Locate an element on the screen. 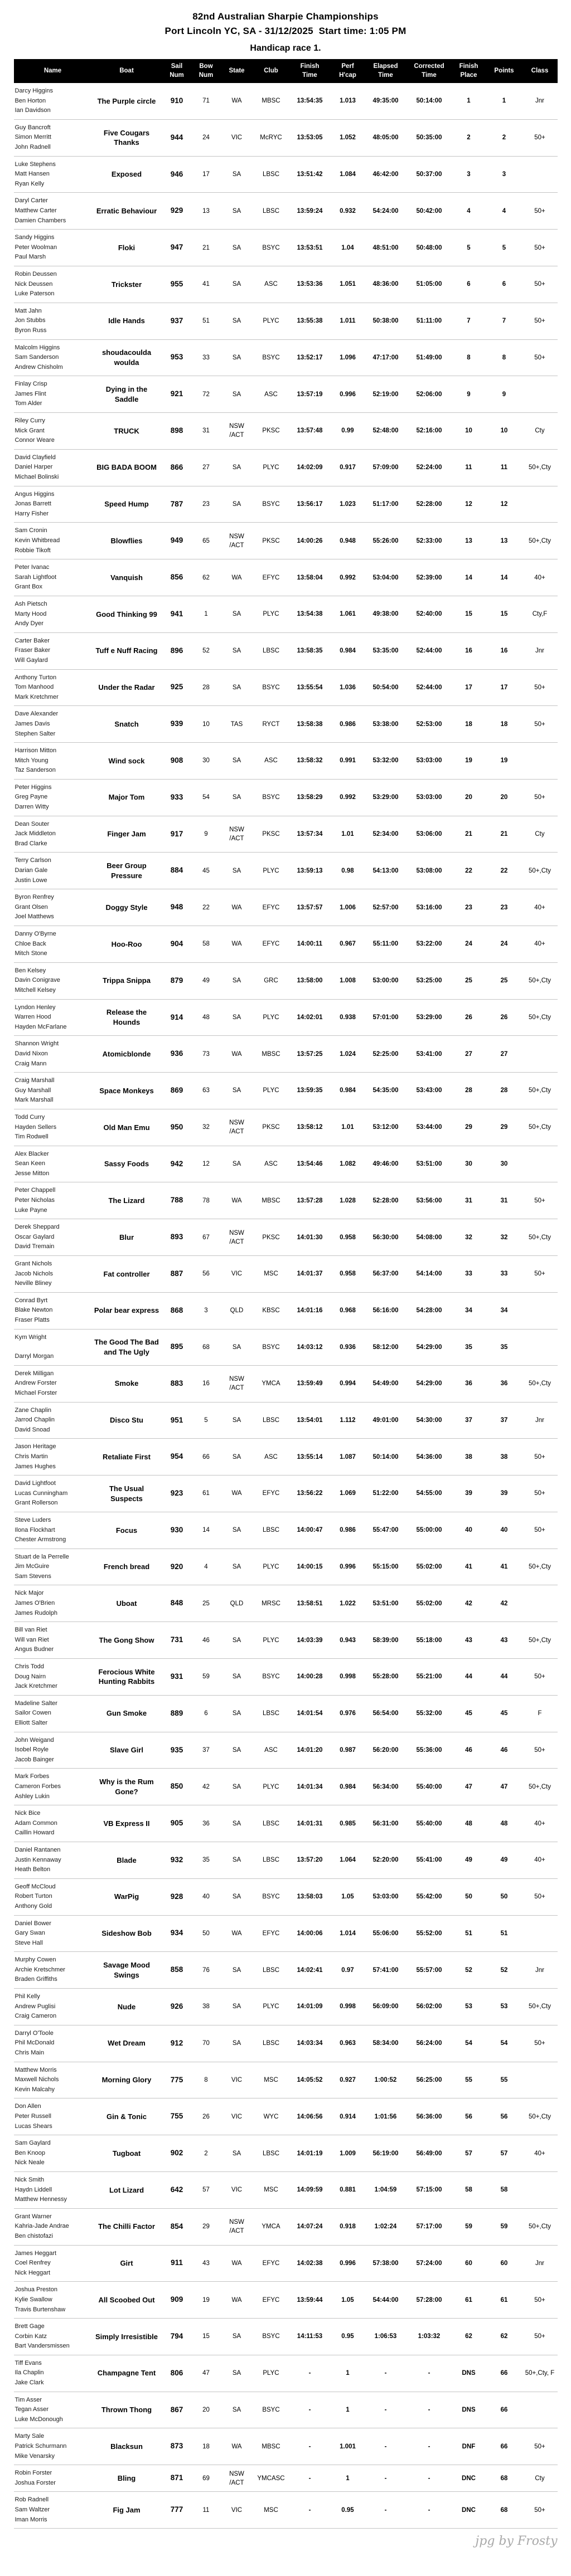 This screenshot has height=2576, width=571. points: 23 is located at coordinates (504, 907).